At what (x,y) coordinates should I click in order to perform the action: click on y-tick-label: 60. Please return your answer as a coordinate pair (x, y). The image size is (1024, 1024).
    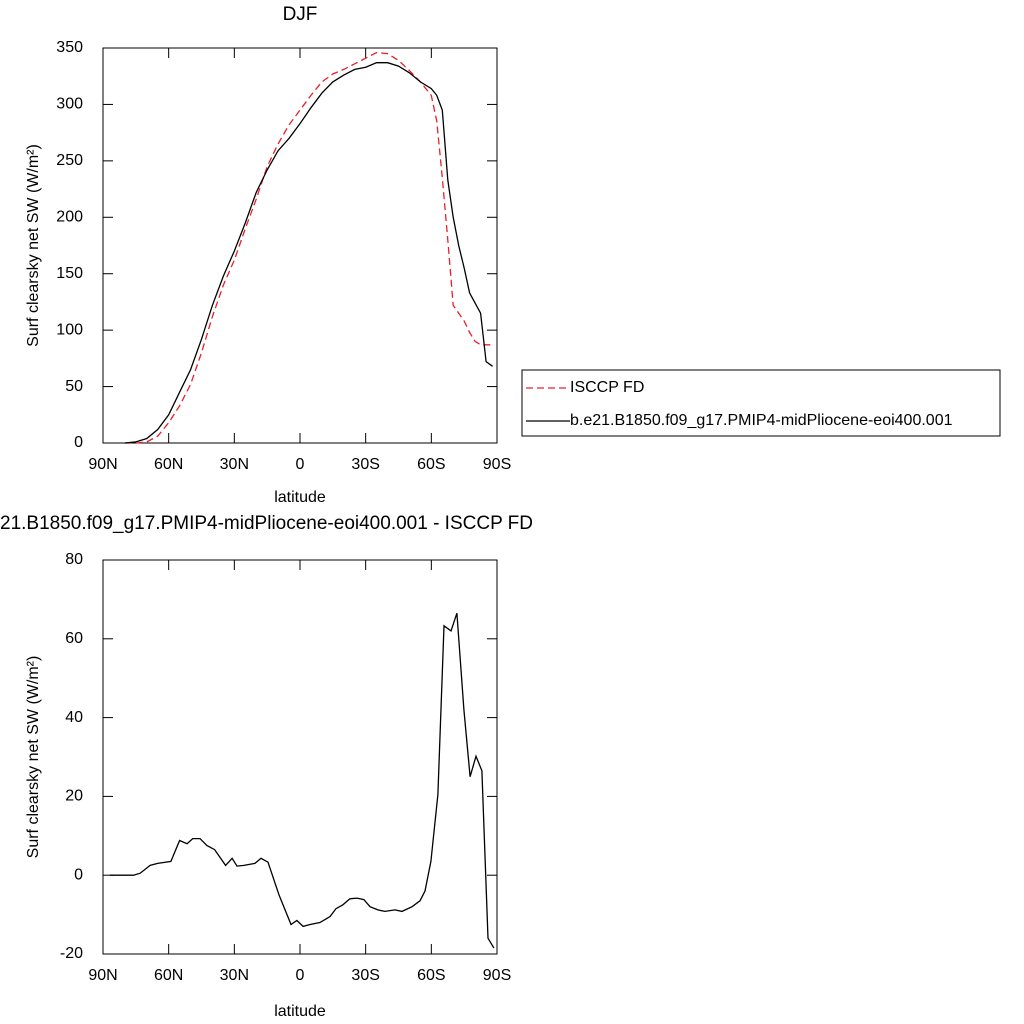
    Looking at the image, I should click on (74, 638).